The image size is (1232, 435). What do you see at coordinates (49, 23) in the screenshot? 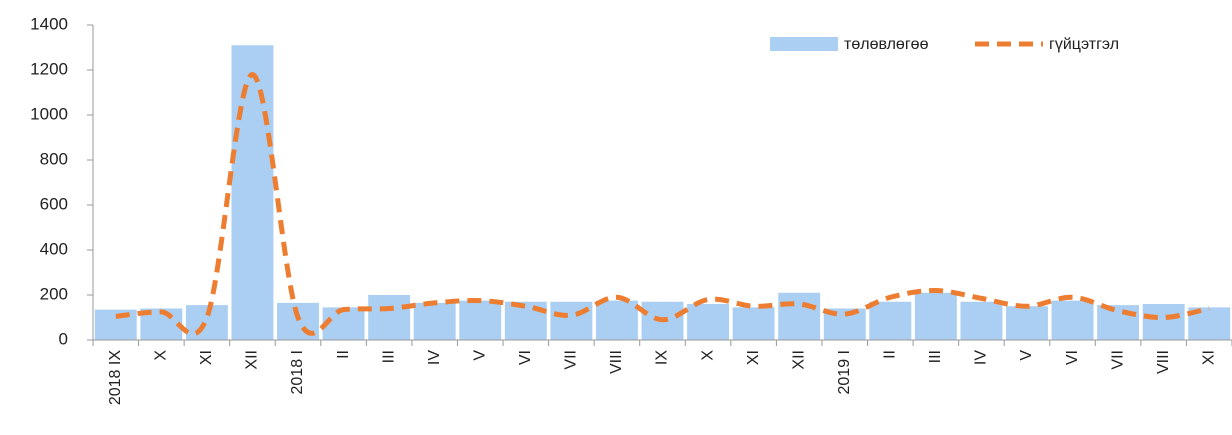
I see `y-tick-label: 1400` at bounding box center [49, 23].